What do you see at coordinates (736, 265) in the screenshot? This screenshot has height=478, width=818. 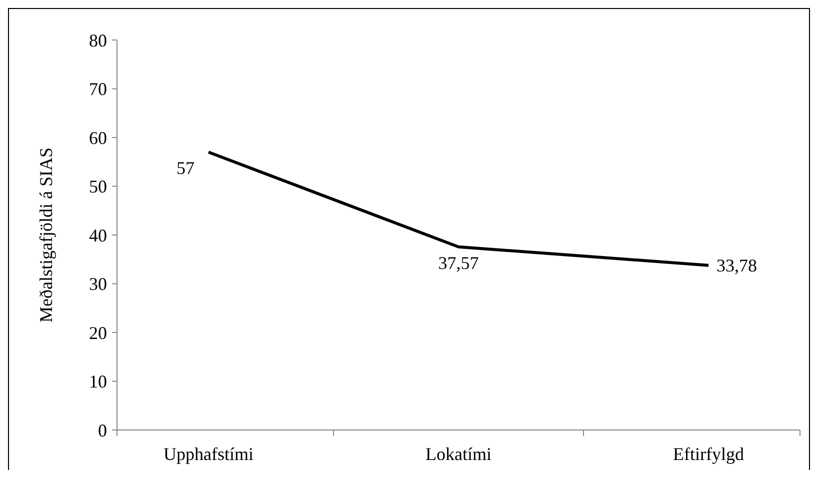 I see `data-label: 33,78` at bounding box center [736, 265].